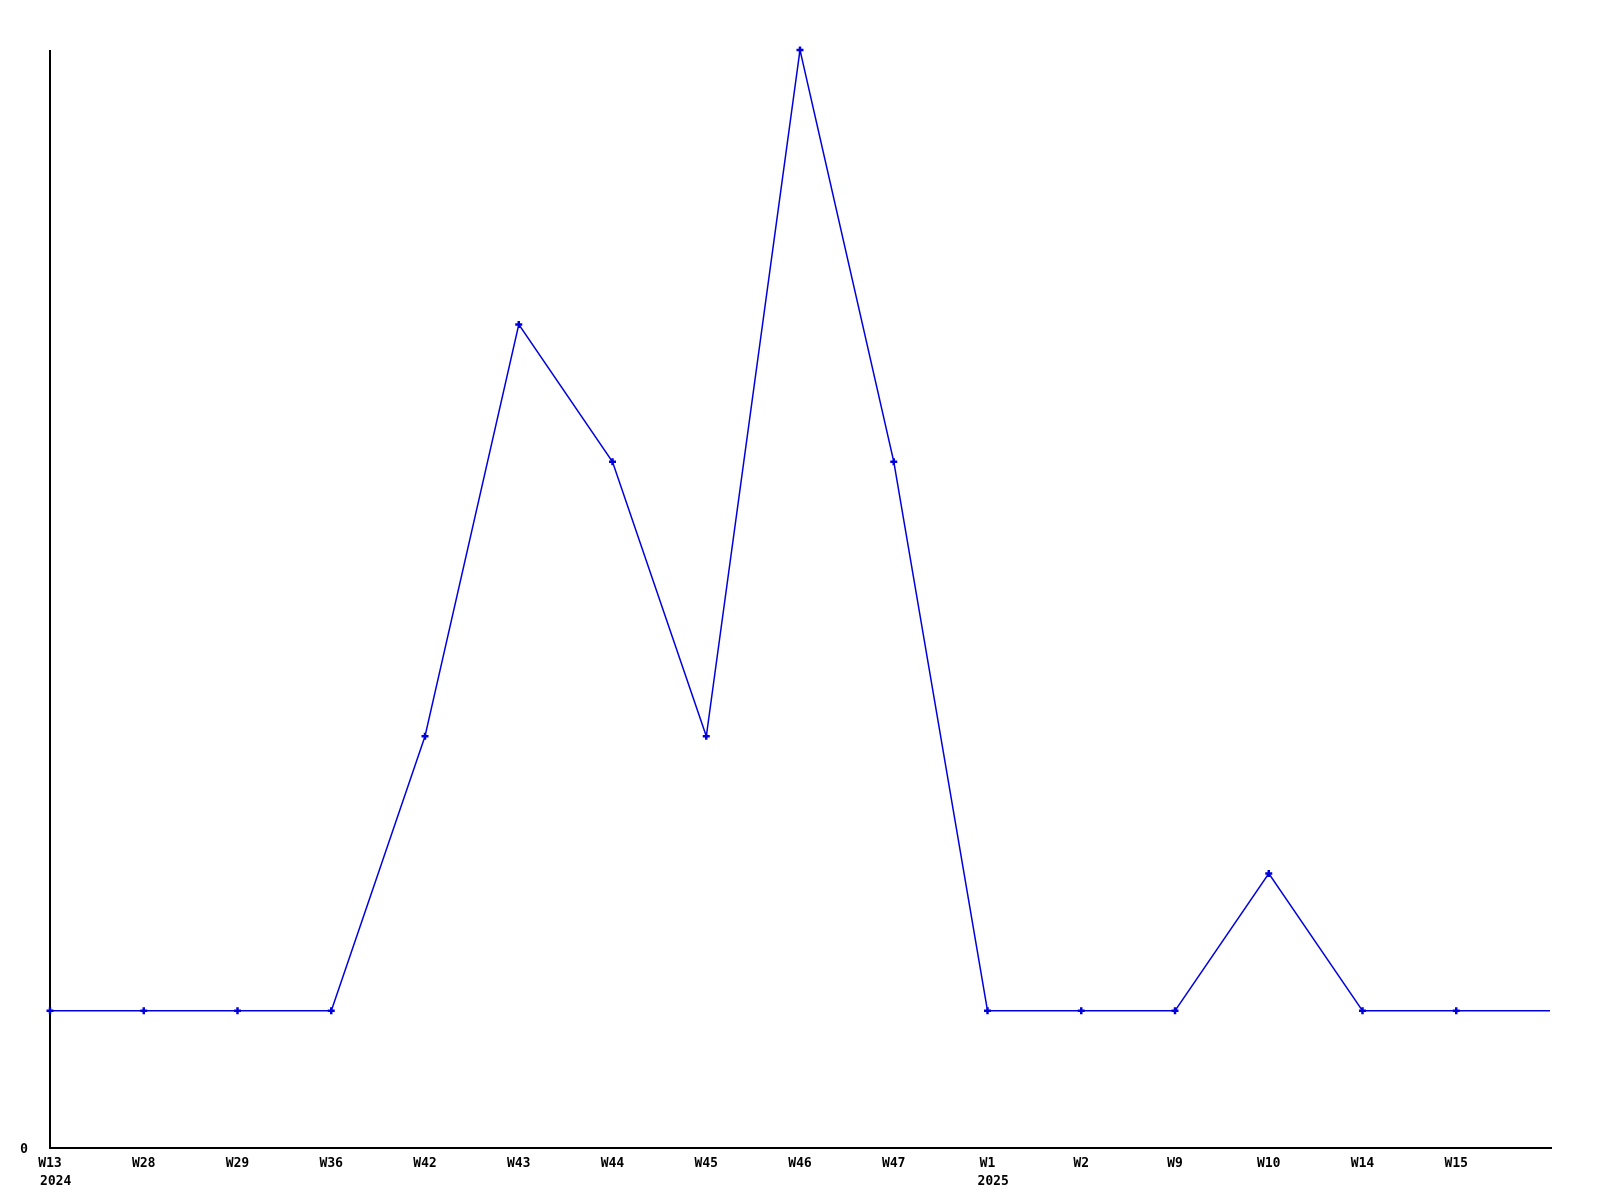 This screenshot has height=1200, width=1600. What do you see at coordinates (1456, 1163) in the screenshot?
I see `x-tick-label: W15` at bounding box center [1456, 1163].